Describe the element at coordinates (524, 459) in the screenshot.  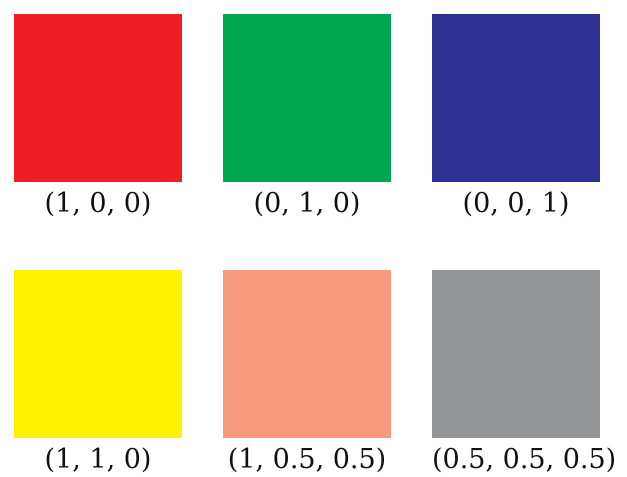
I see `rgb-label: (0.5, 0.5, 0.5)` at that location.